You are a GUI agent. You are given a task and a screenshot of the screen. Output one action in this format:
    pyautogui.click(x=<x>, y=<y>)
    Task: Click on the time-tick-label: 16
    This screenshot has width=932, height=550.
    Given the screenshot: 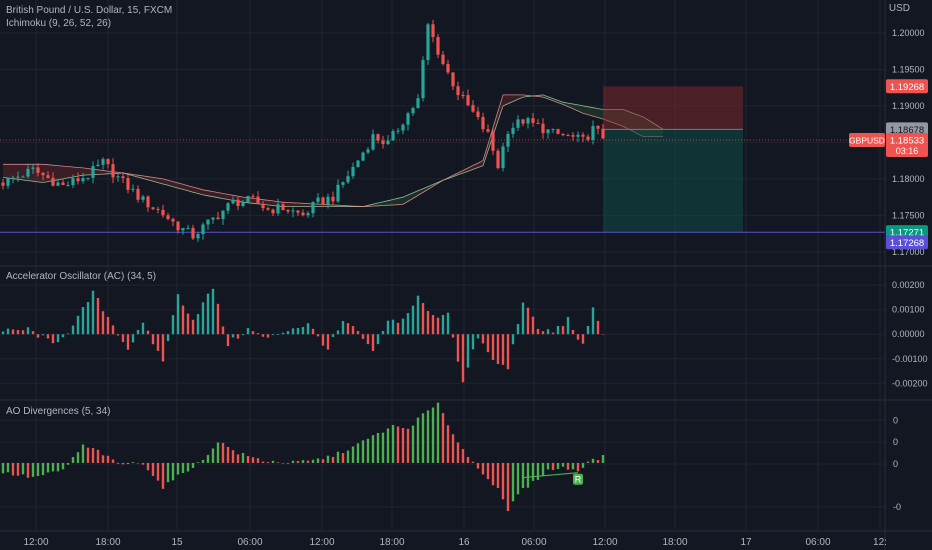 What is the action you would take?
    pyautogui.click(x=464, y=542)
    